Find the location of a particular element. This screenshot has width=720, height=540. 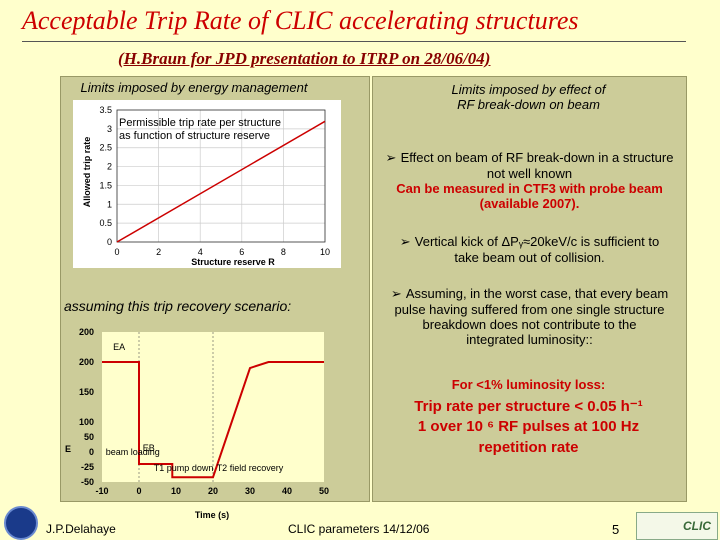

y-tick-label: 2.5 is located at coordinates (105, 148).